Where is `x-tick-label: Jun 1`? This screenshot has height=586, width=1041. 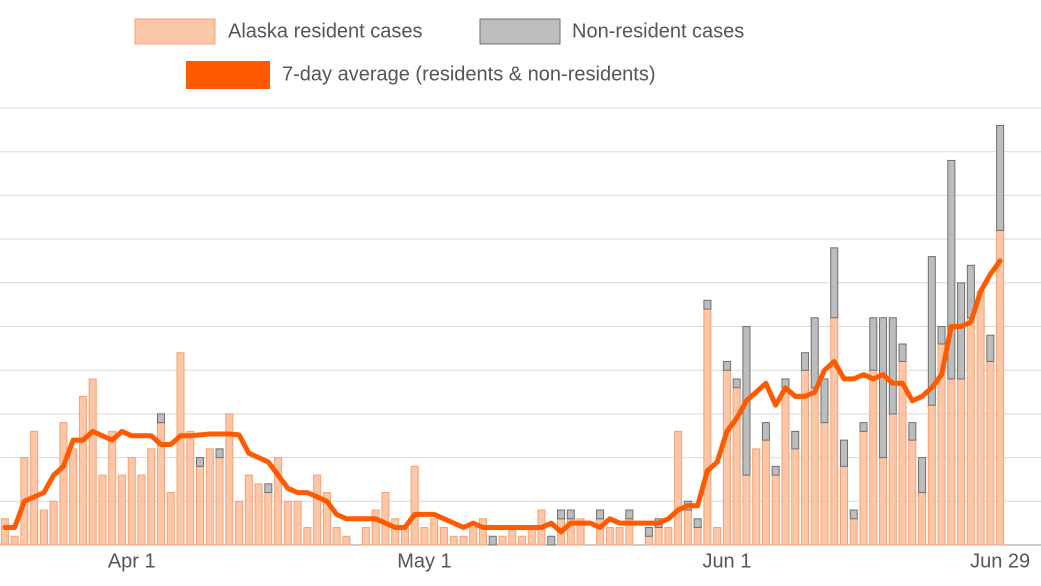 x-tick-label: Jun 1 is located at coordinates (726, 561).